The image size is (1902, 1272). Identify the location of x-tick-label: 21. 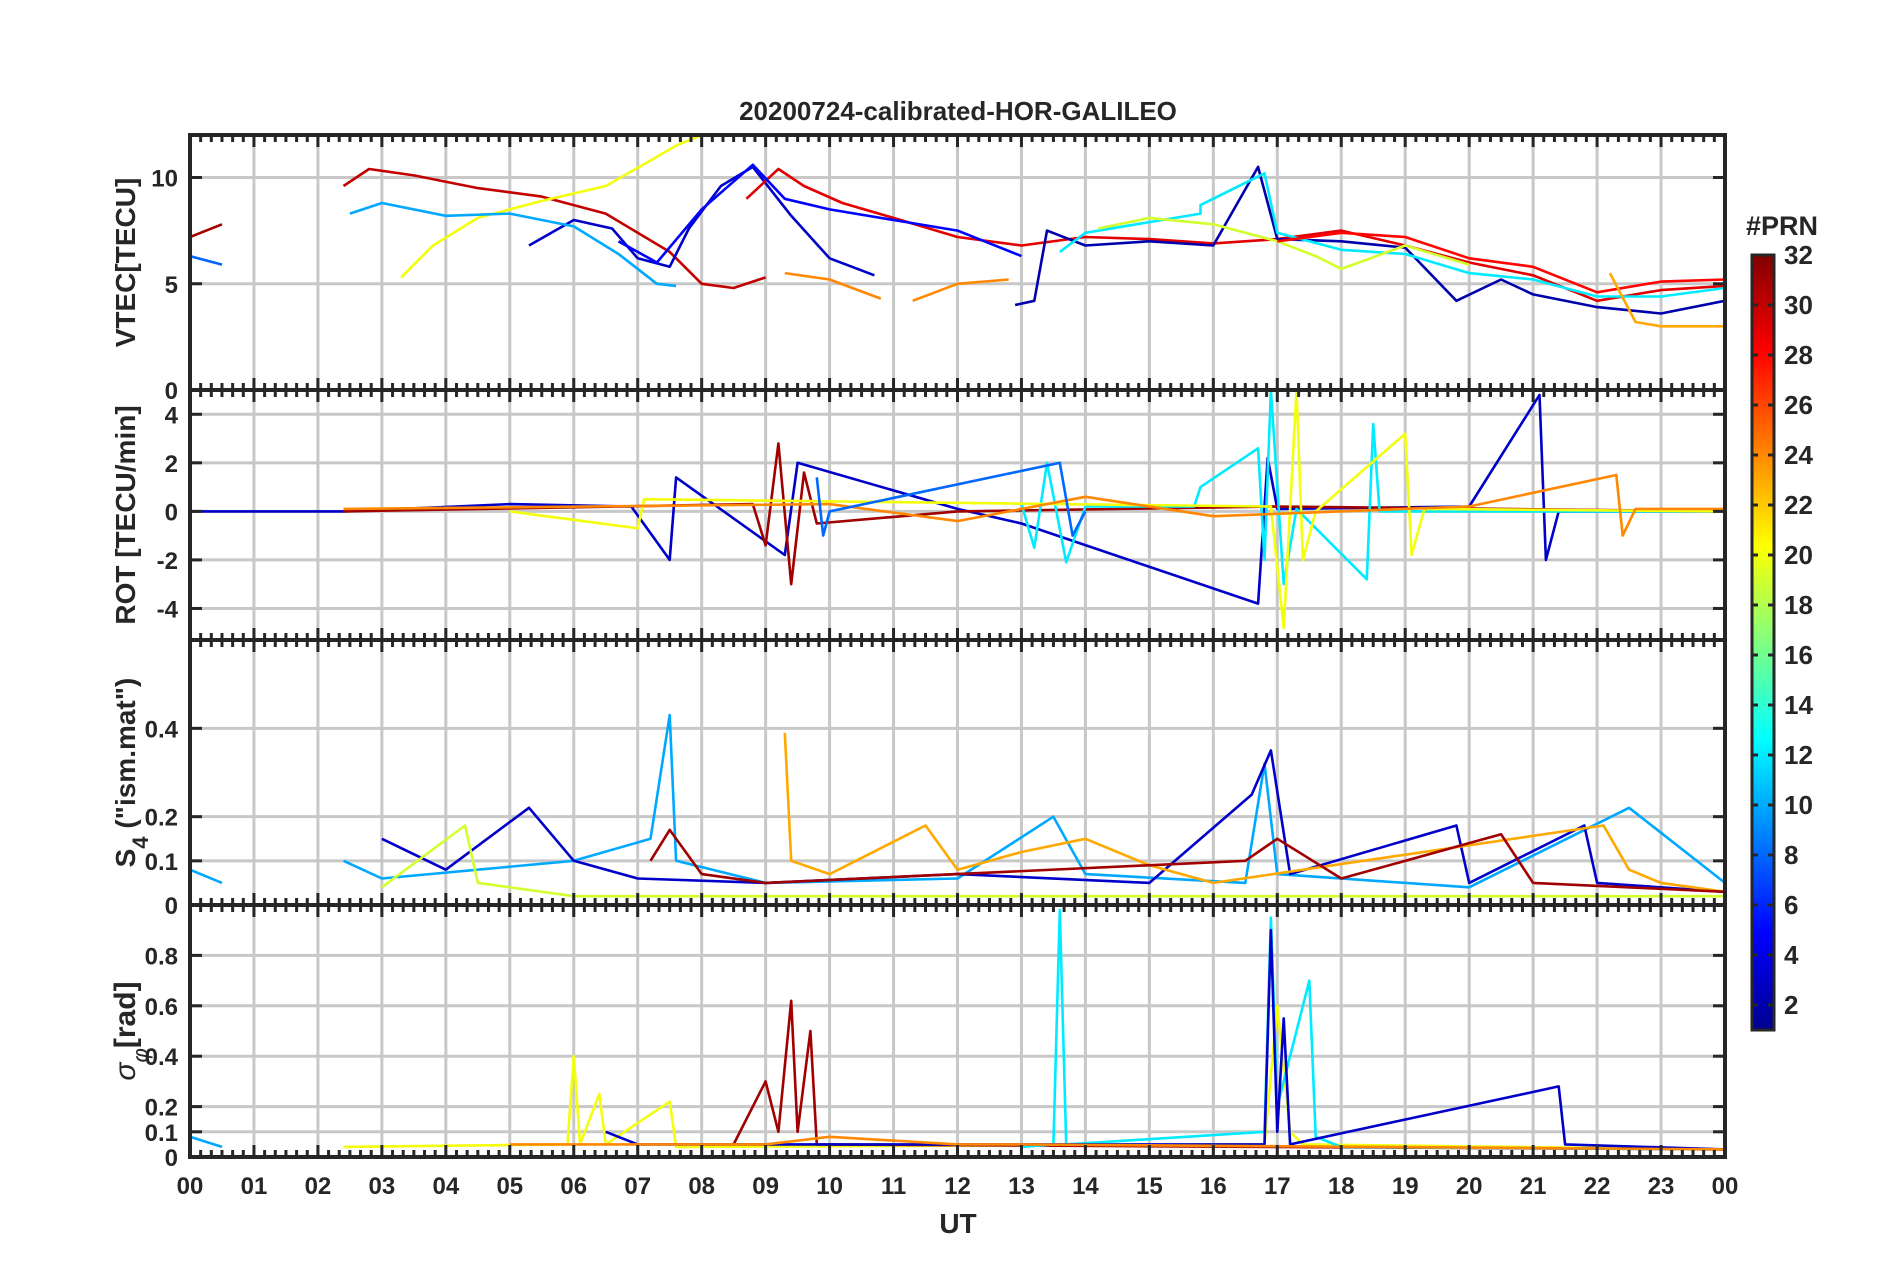
(1533, 1186).